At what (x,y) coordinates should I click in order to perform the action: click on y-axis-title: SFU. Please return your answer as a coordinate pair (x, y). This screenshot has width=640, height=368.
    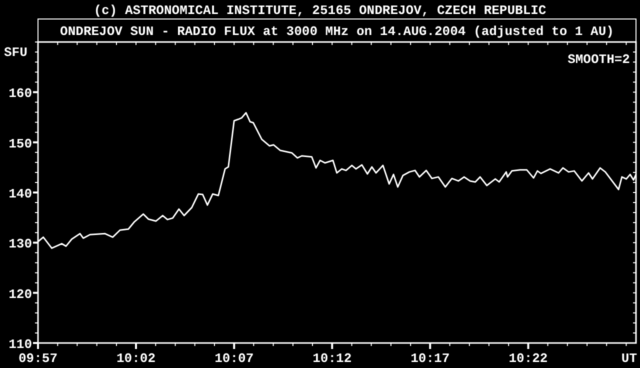
    Looking at the image, I should click on (16, 52).